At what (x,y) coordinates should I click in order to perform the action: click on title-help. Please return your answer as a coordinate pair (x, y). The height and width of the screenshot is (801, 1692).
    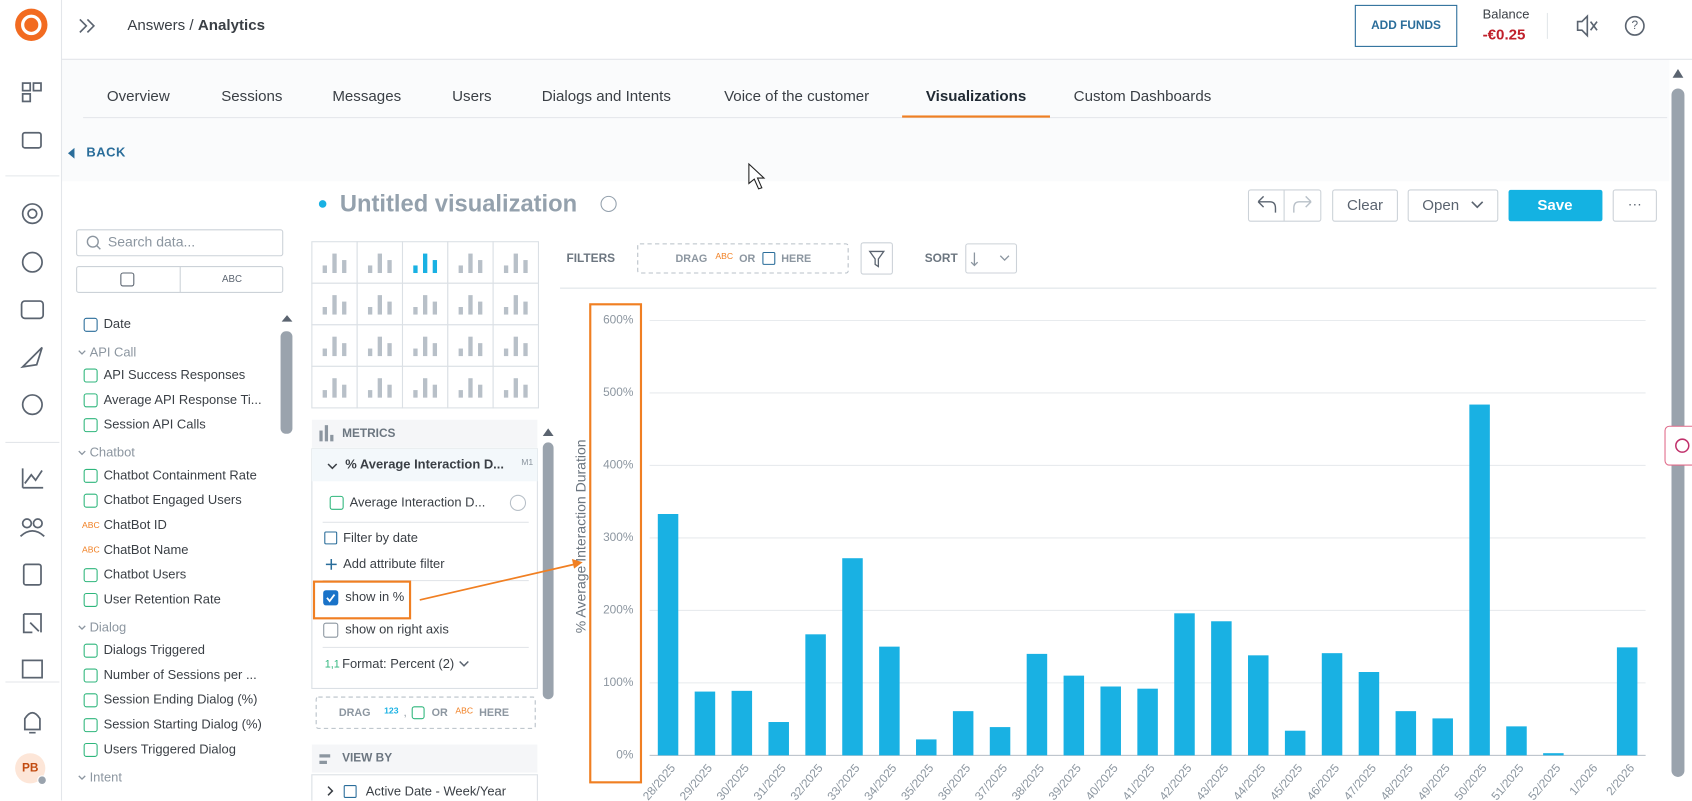
    Looking at the image, I should click on (608, 204).